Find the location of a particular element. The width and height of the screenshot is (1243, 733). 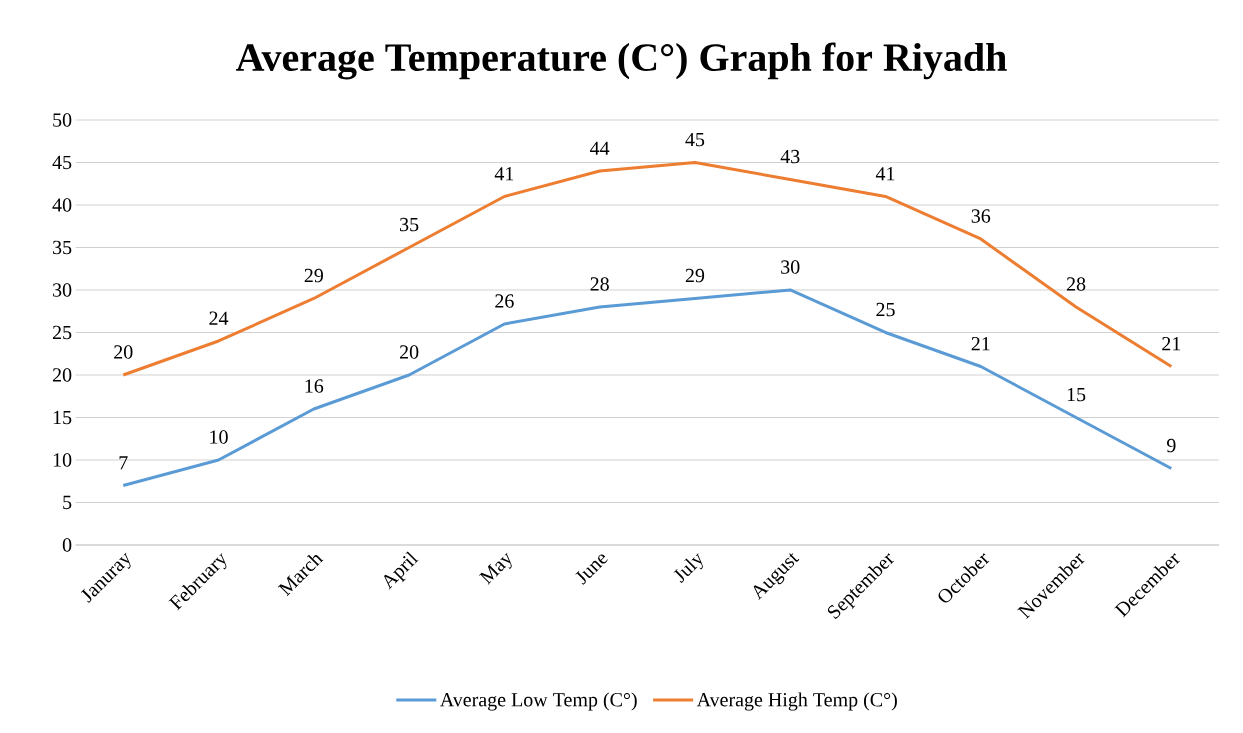

y-tick-label: 0 is located at coordinates (67, 545).